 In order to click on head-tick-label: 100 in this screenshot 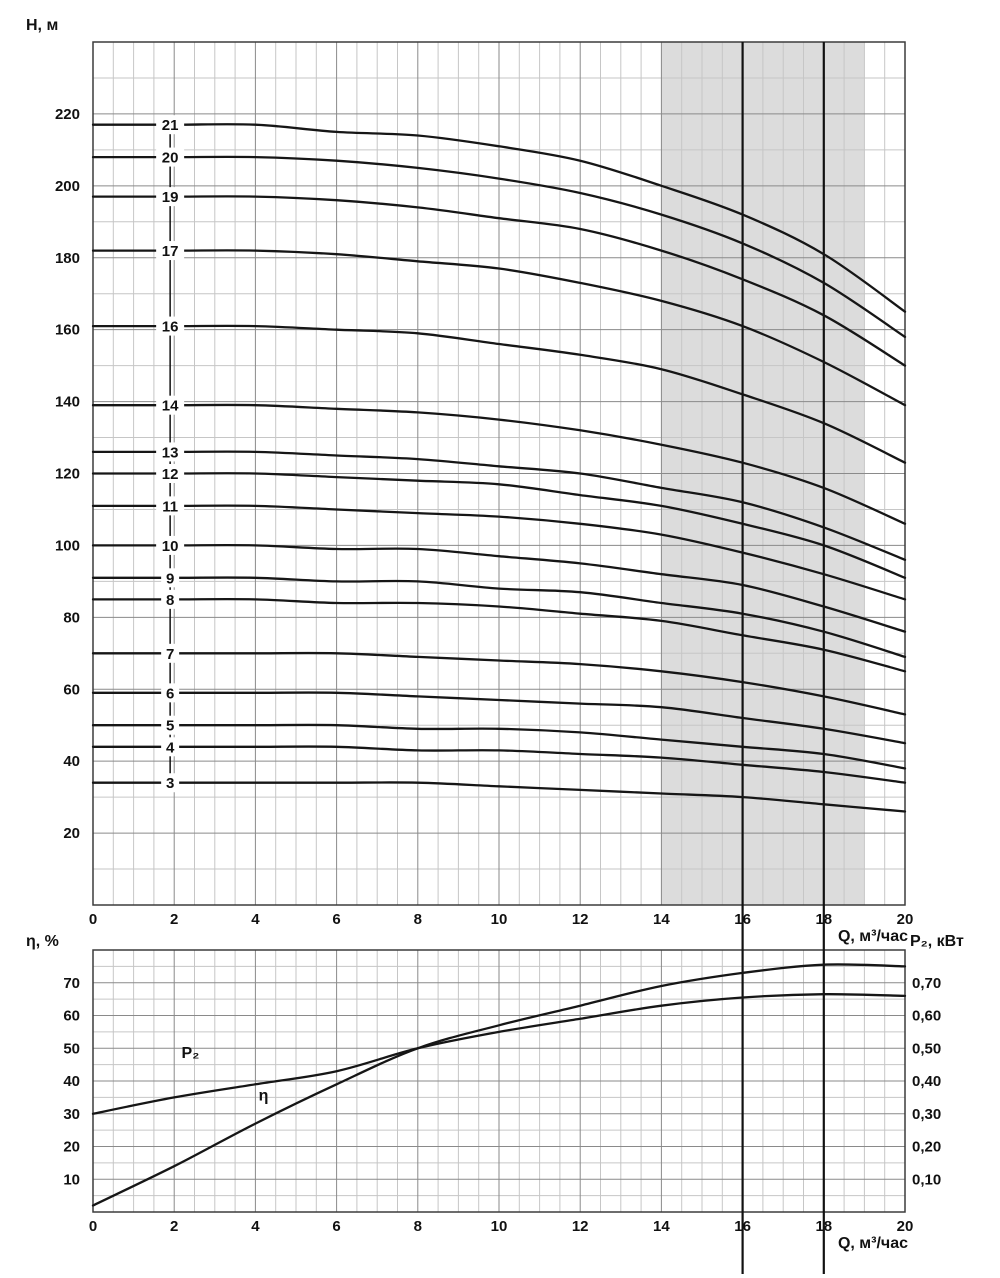, I will do `click(67, 545)`.